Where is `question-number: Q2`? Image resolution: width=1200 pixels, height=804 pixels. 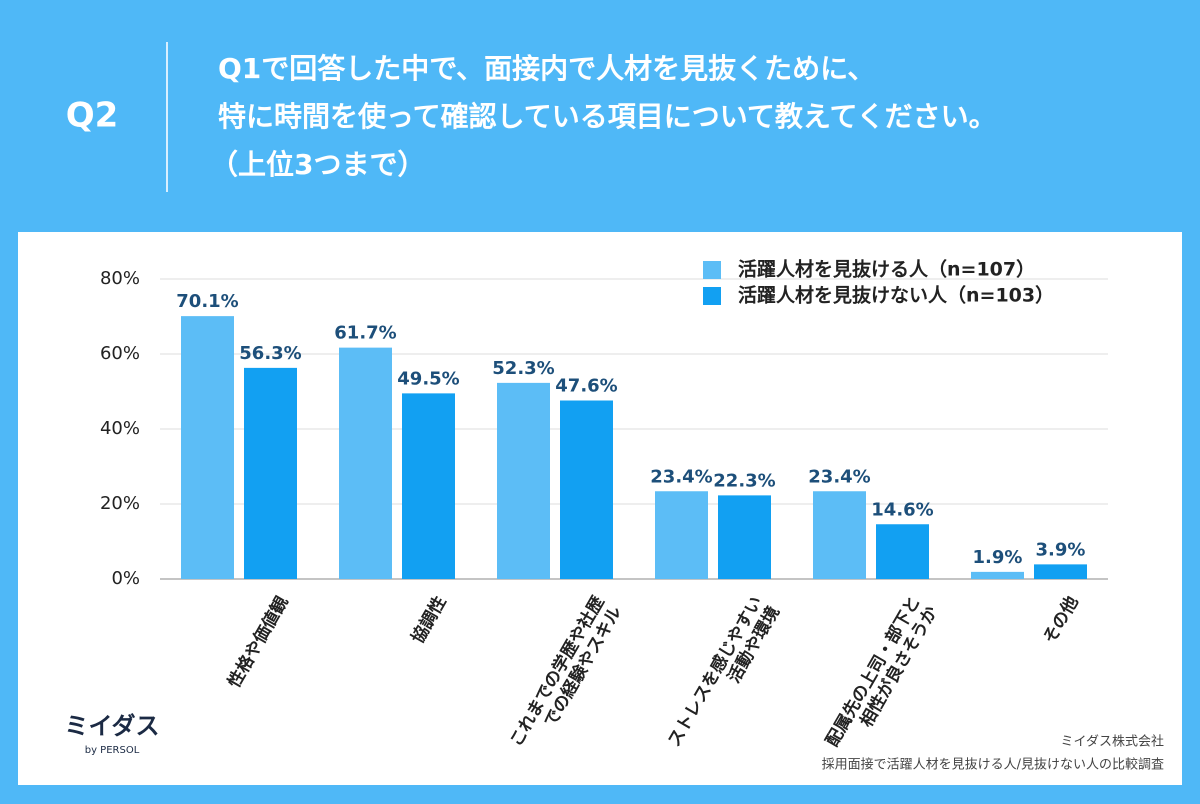
question-number: Q2 is located at coordinates (92, 116).